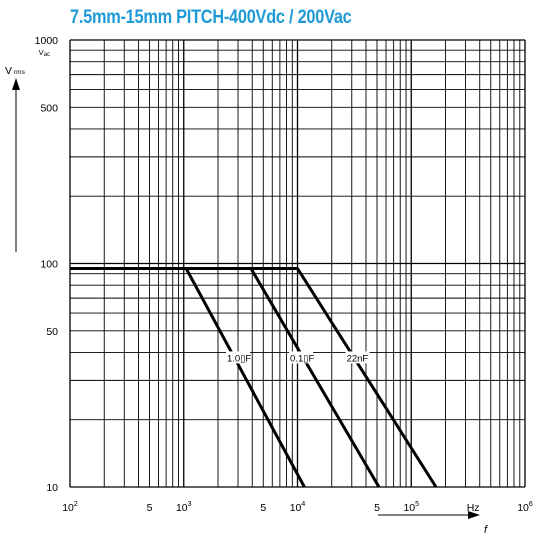 The height and width of the screenshot is (535, 537). What do you see at coordinates (16, 84) in the screenshot?
I see `y-axis-arrow-head` at bounding box center [16, 84].